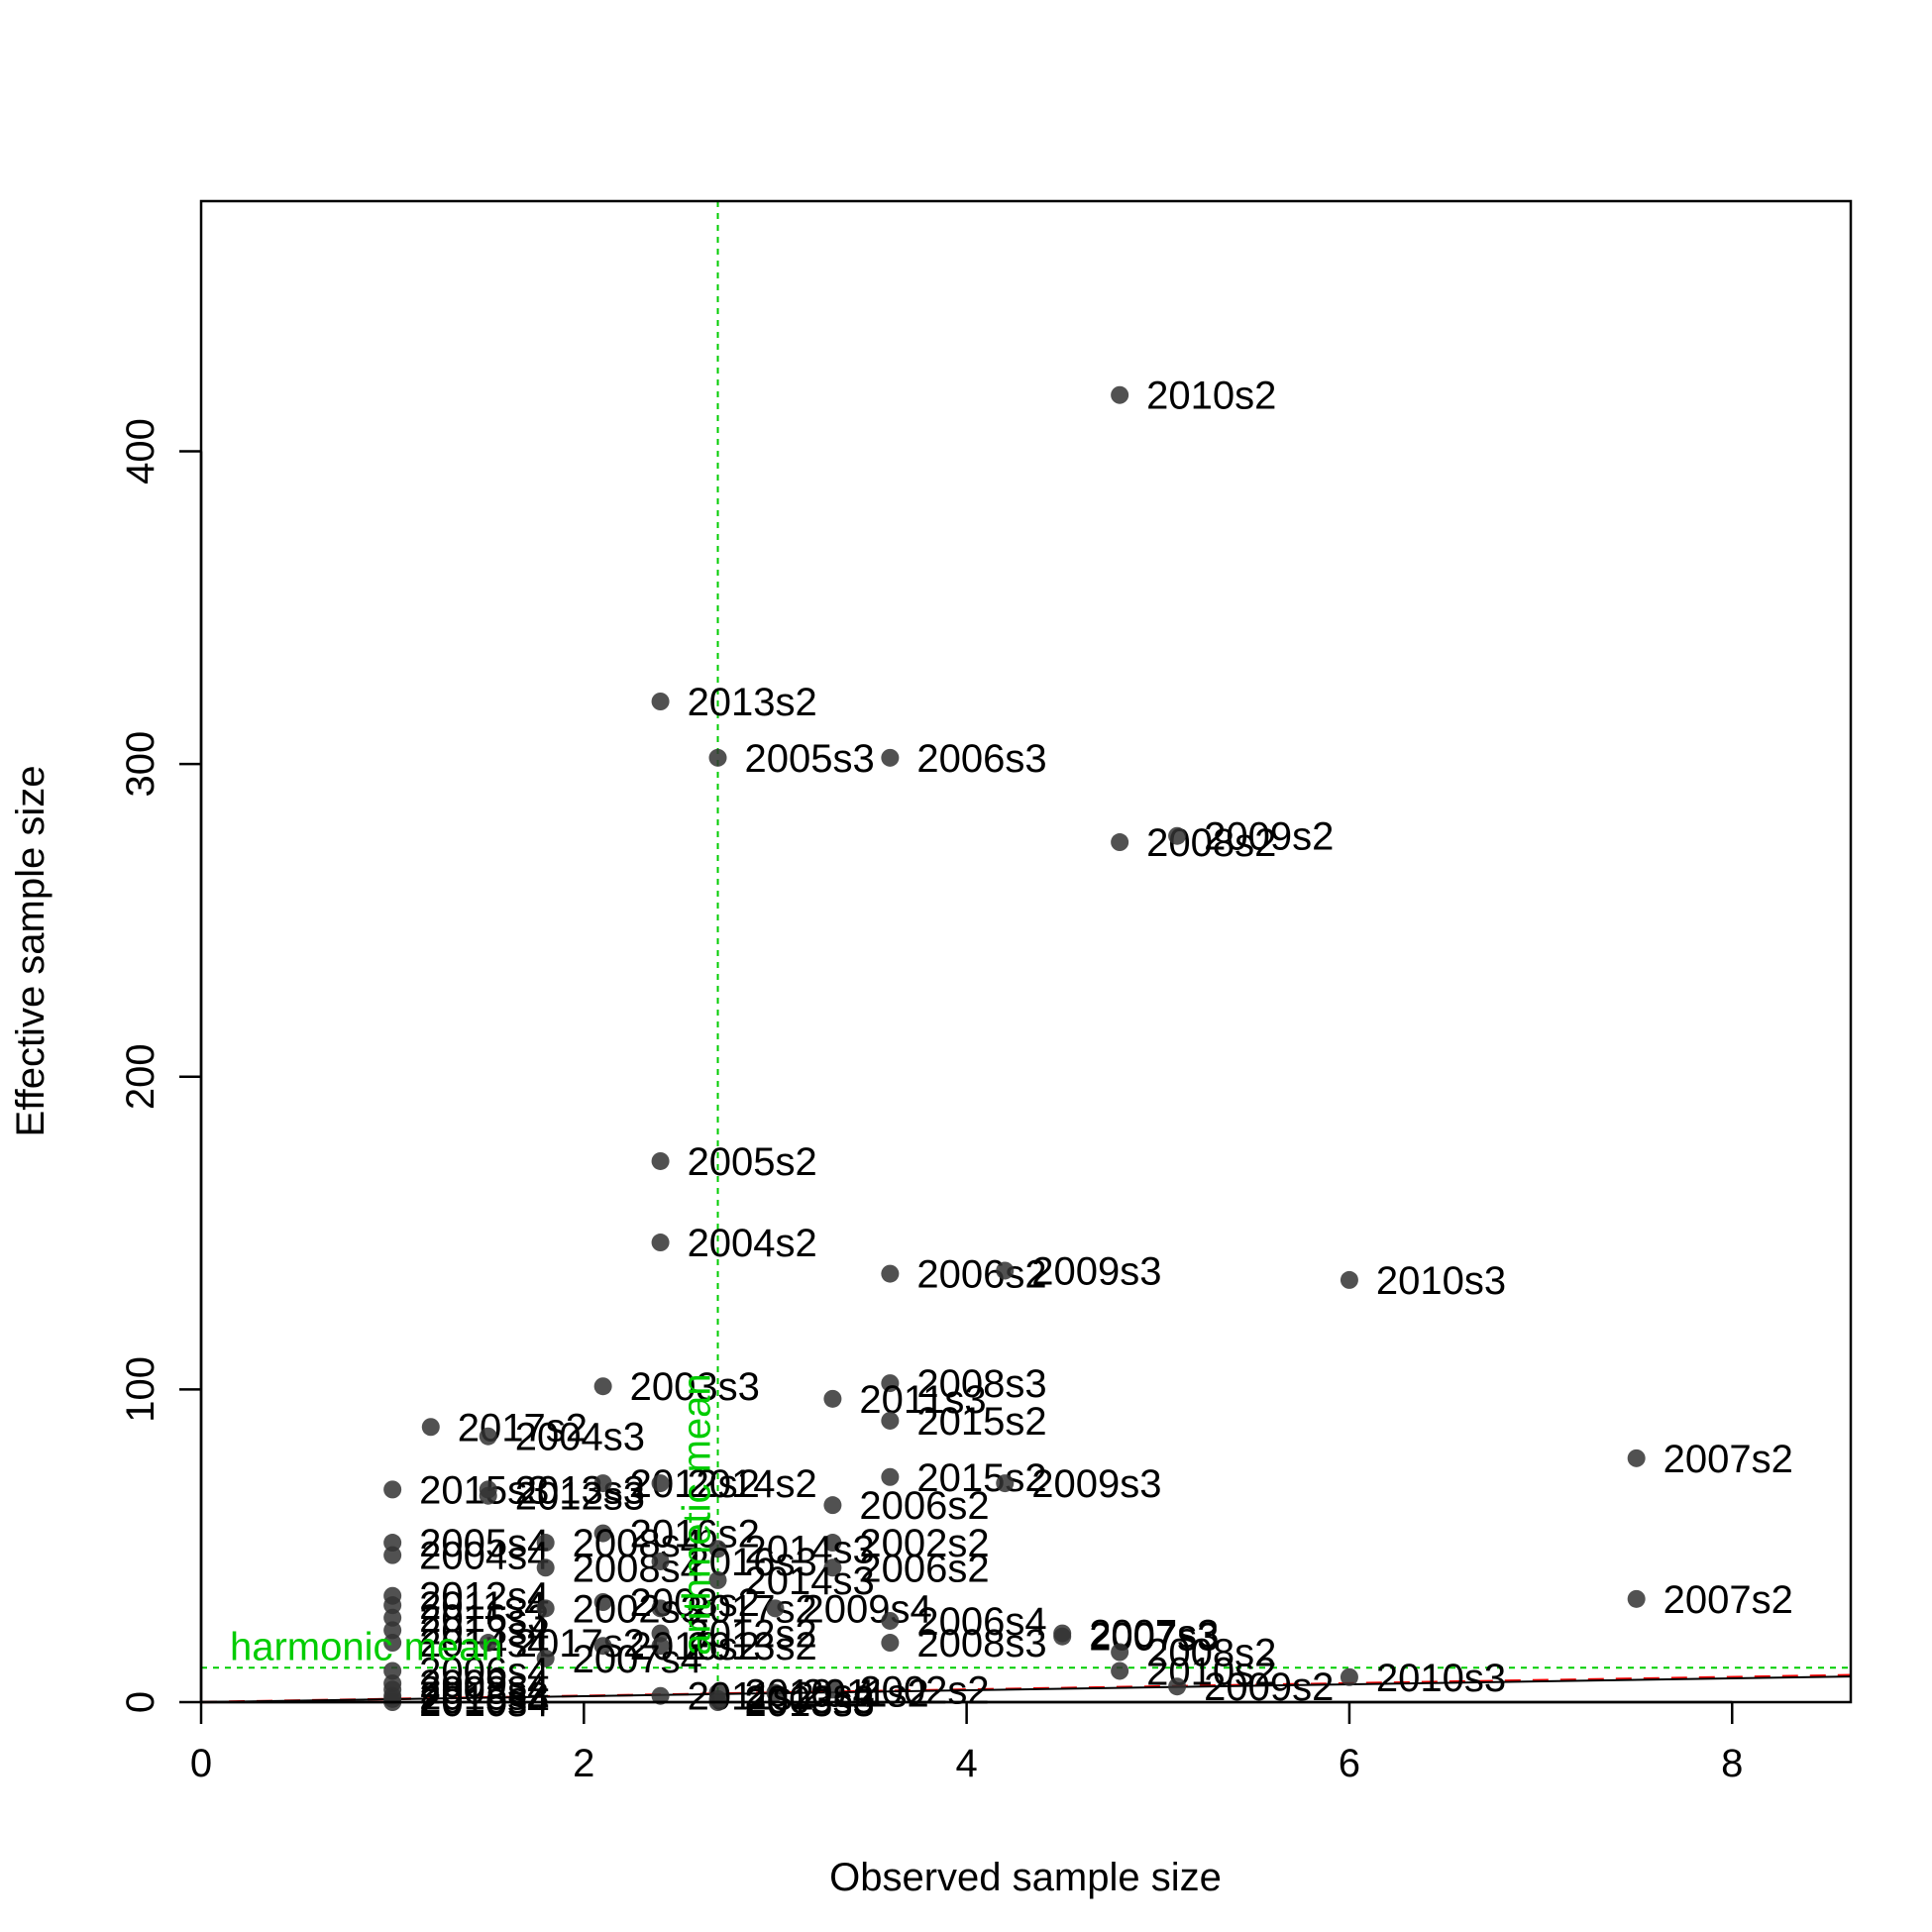 This screenshot has height=1932, width=1932. What do you see at coordinates (637, 1660) in the screenshot?
I see `data-point-label: 2007s4` at bounding box center [637, 1660].